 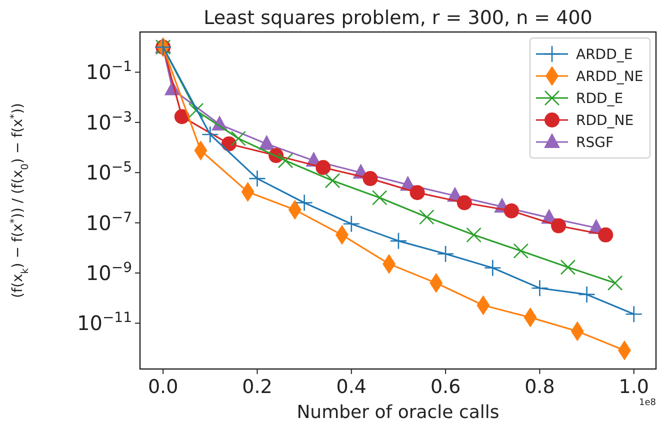 What do you see at coordinates (109, 172) in the screenshot?
I see `y-tick-label: 10$^{−5}$` at bounding box center [109, 172].